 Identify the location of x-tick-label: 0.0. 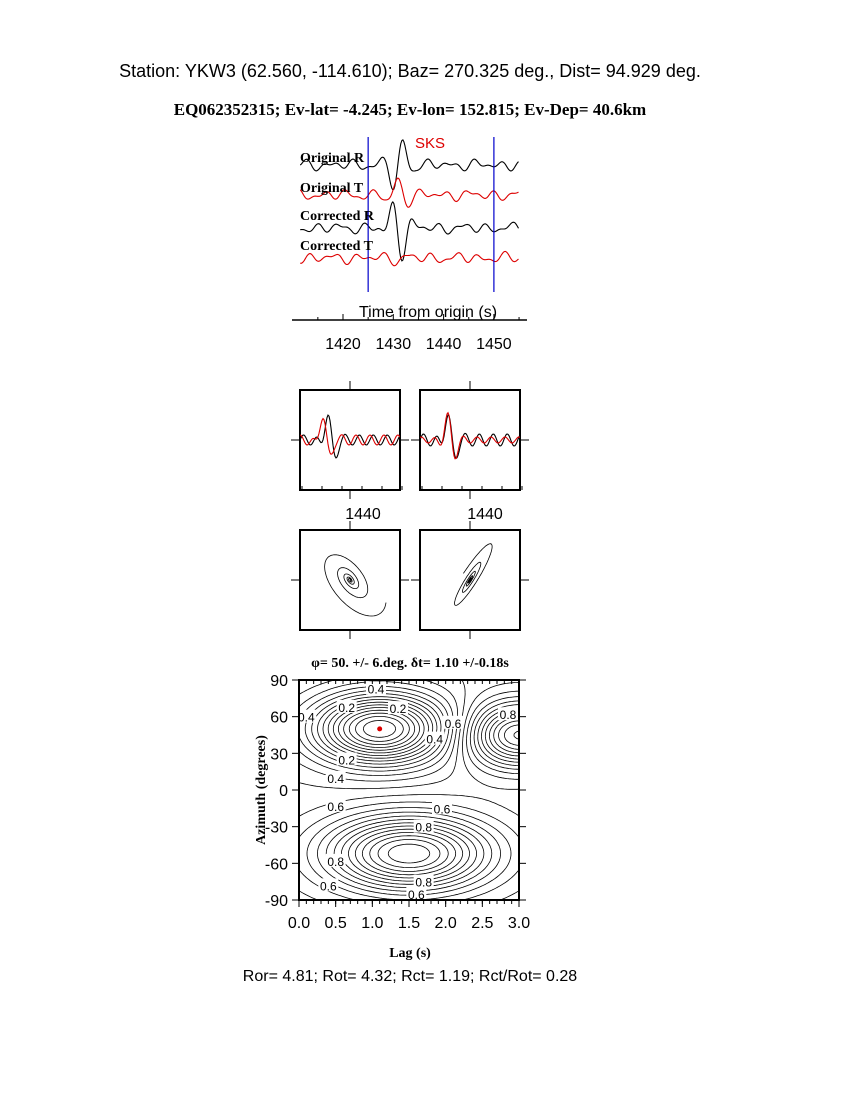
(299, 923).